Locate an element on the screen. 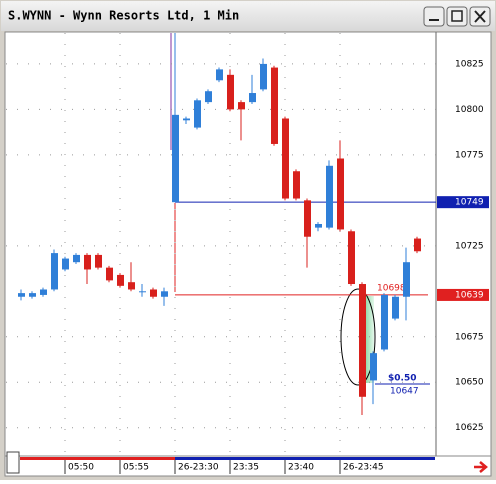  maximize-button is located at coordinates (457, 16).